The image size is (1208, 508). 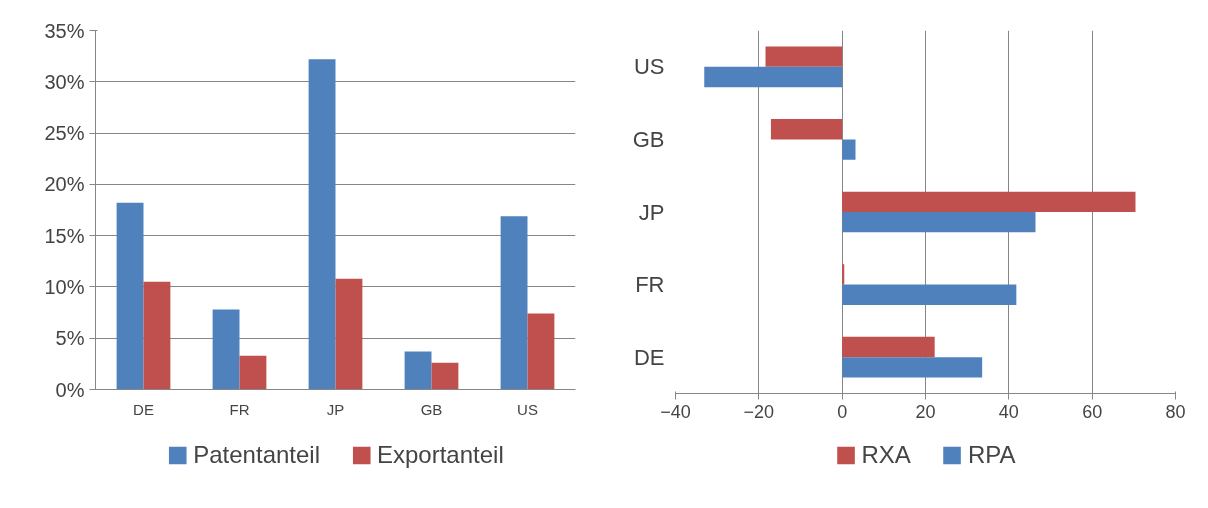 What do you see at coordinates (649, 67) in the screenshot?
I see `y-tick-label: US` at bounding box center [649, 67].